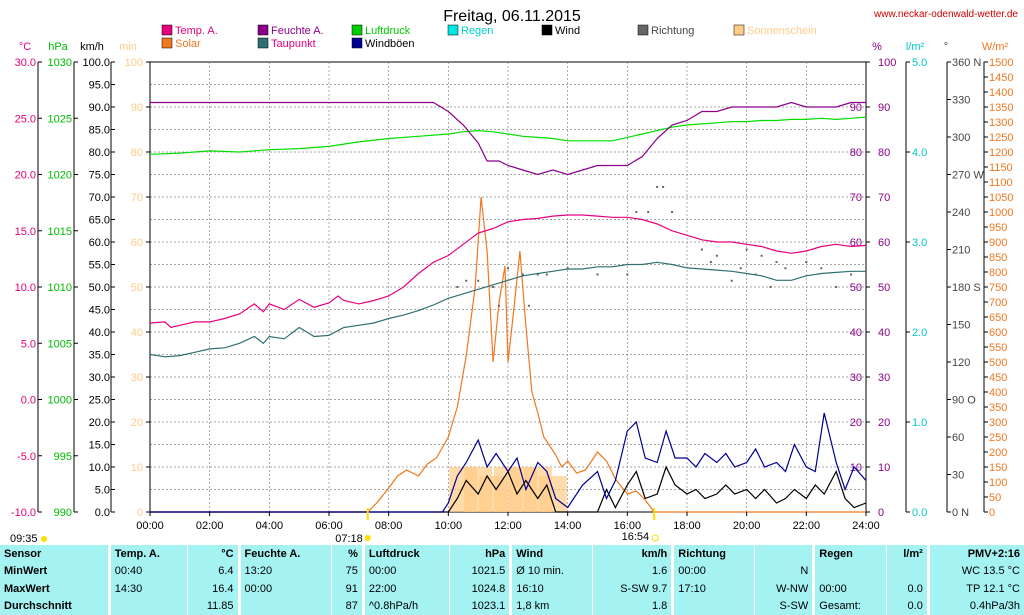  Describe the element at coordinates (26, 457) in the screenshot. I see `temp-axis-tick-label: -5.0` at that location.